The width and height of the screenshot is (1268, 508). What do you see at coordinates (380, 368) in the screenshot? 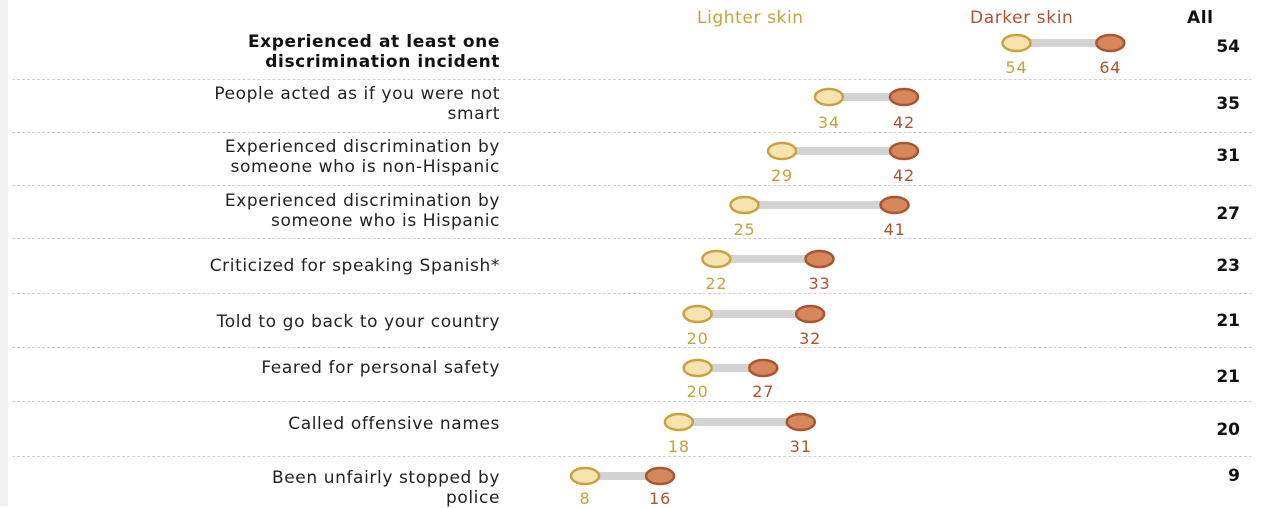
I see `category-label-line: Feared for personal safety` at bounding box center [380, 368].